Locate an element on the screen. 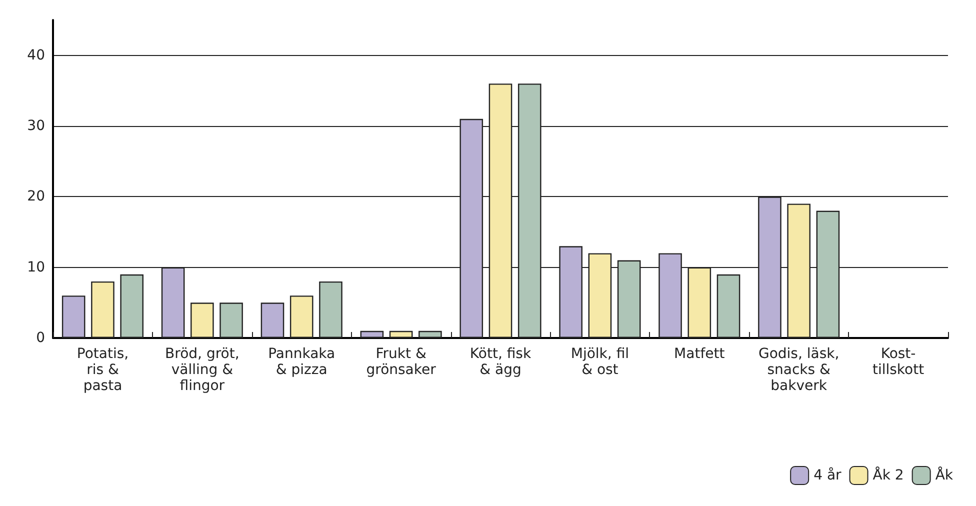 This screenshot has height=506, width=976. y-tick-label: 20 is located at coordinates (36, 196).